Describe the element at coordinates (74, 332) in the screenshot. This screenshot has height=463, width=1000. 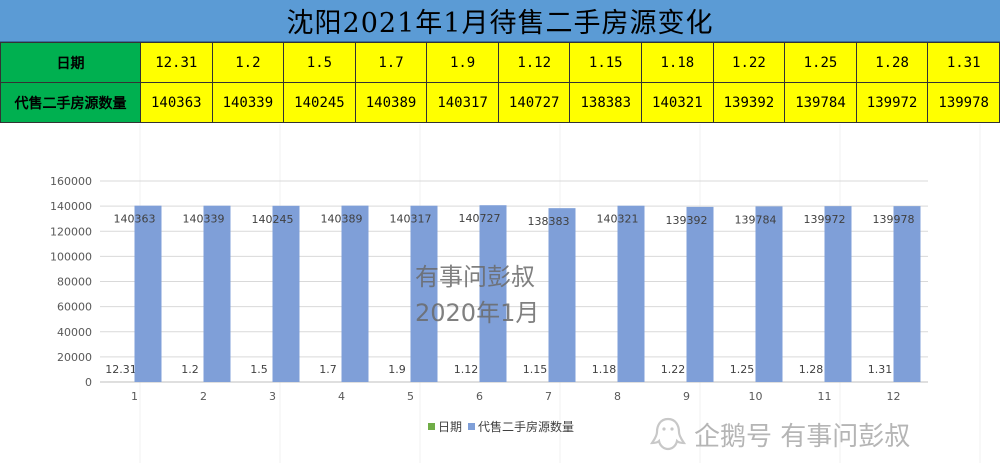
I see `y-tick-label: 40000` at that location.